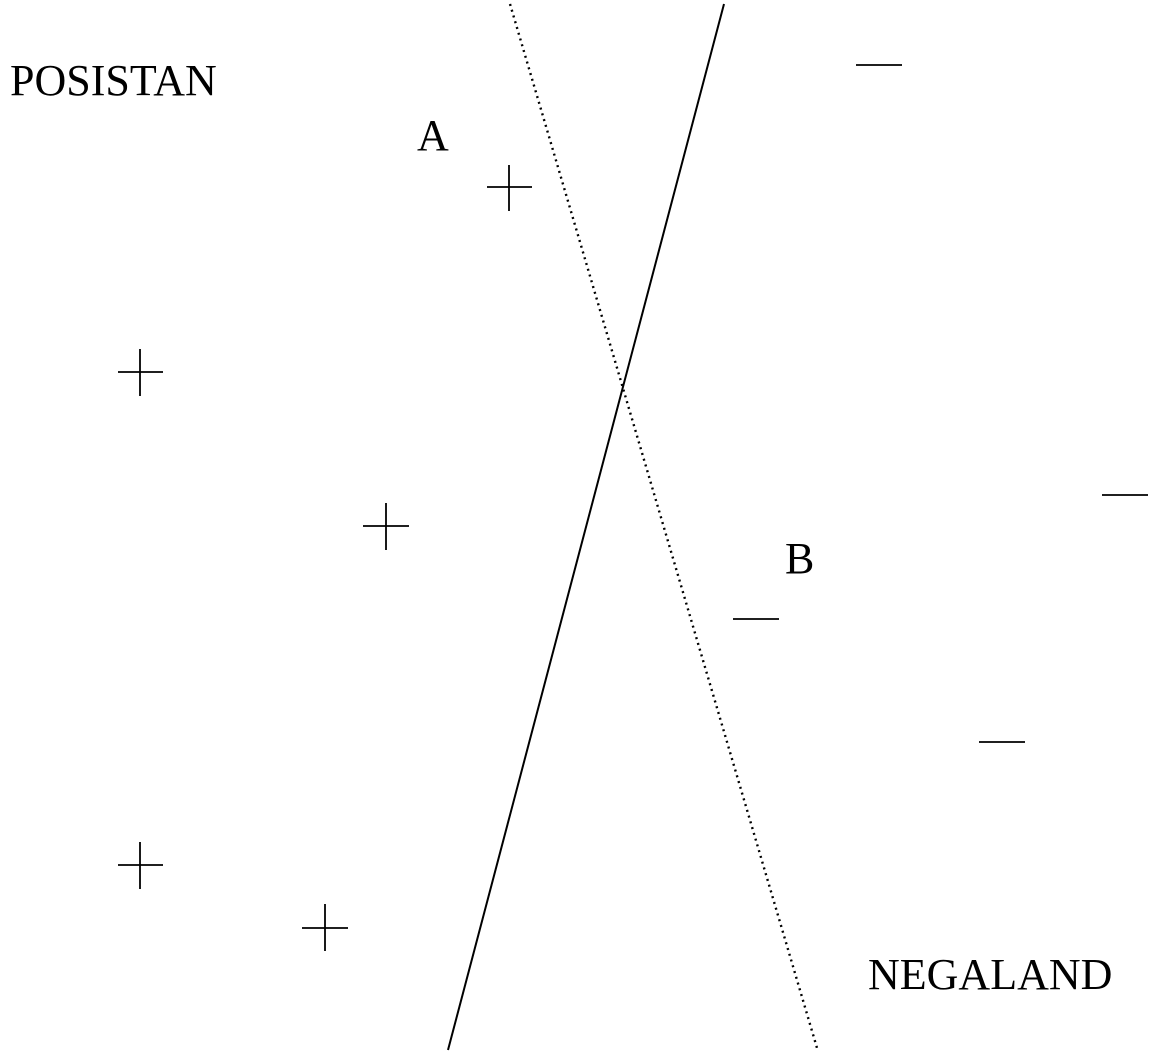 The image size is (1164, 1054). Describe the element at coordinates (509, 188) in the screenshot. I see `positive-mark-a` at that location.